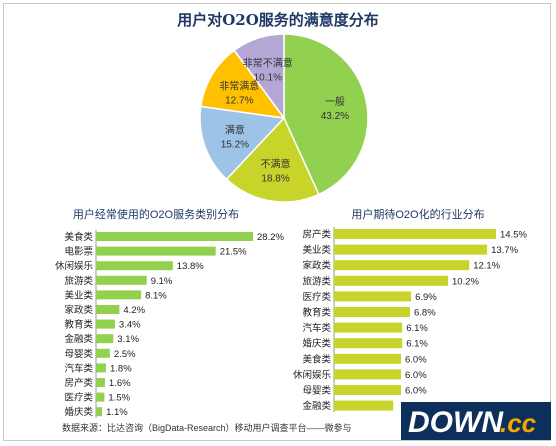  I want to click on watermark-text: DOWN, so click(456, 422).